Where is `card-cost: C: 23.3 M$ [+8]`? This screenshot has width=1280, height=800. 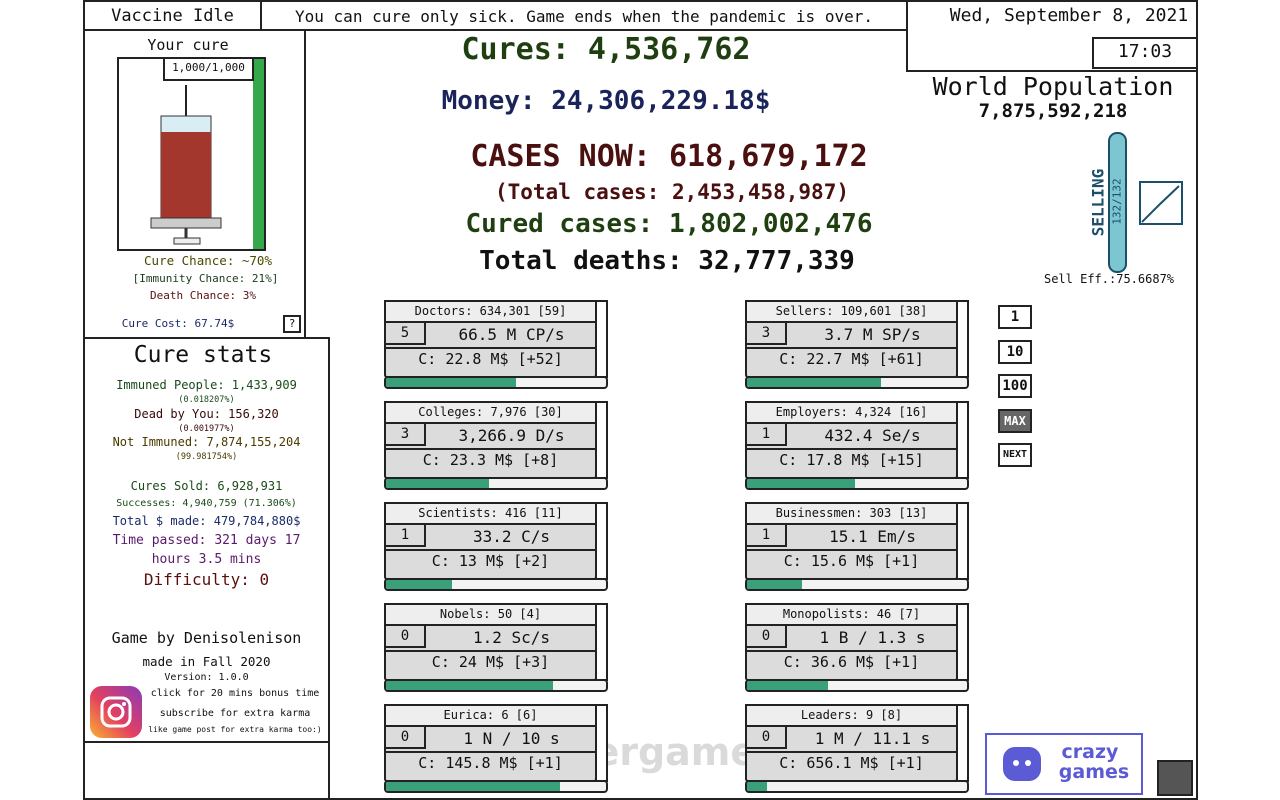
card-cost: C: 23.3 M$ [+8] is located at coordinates (490, 460).